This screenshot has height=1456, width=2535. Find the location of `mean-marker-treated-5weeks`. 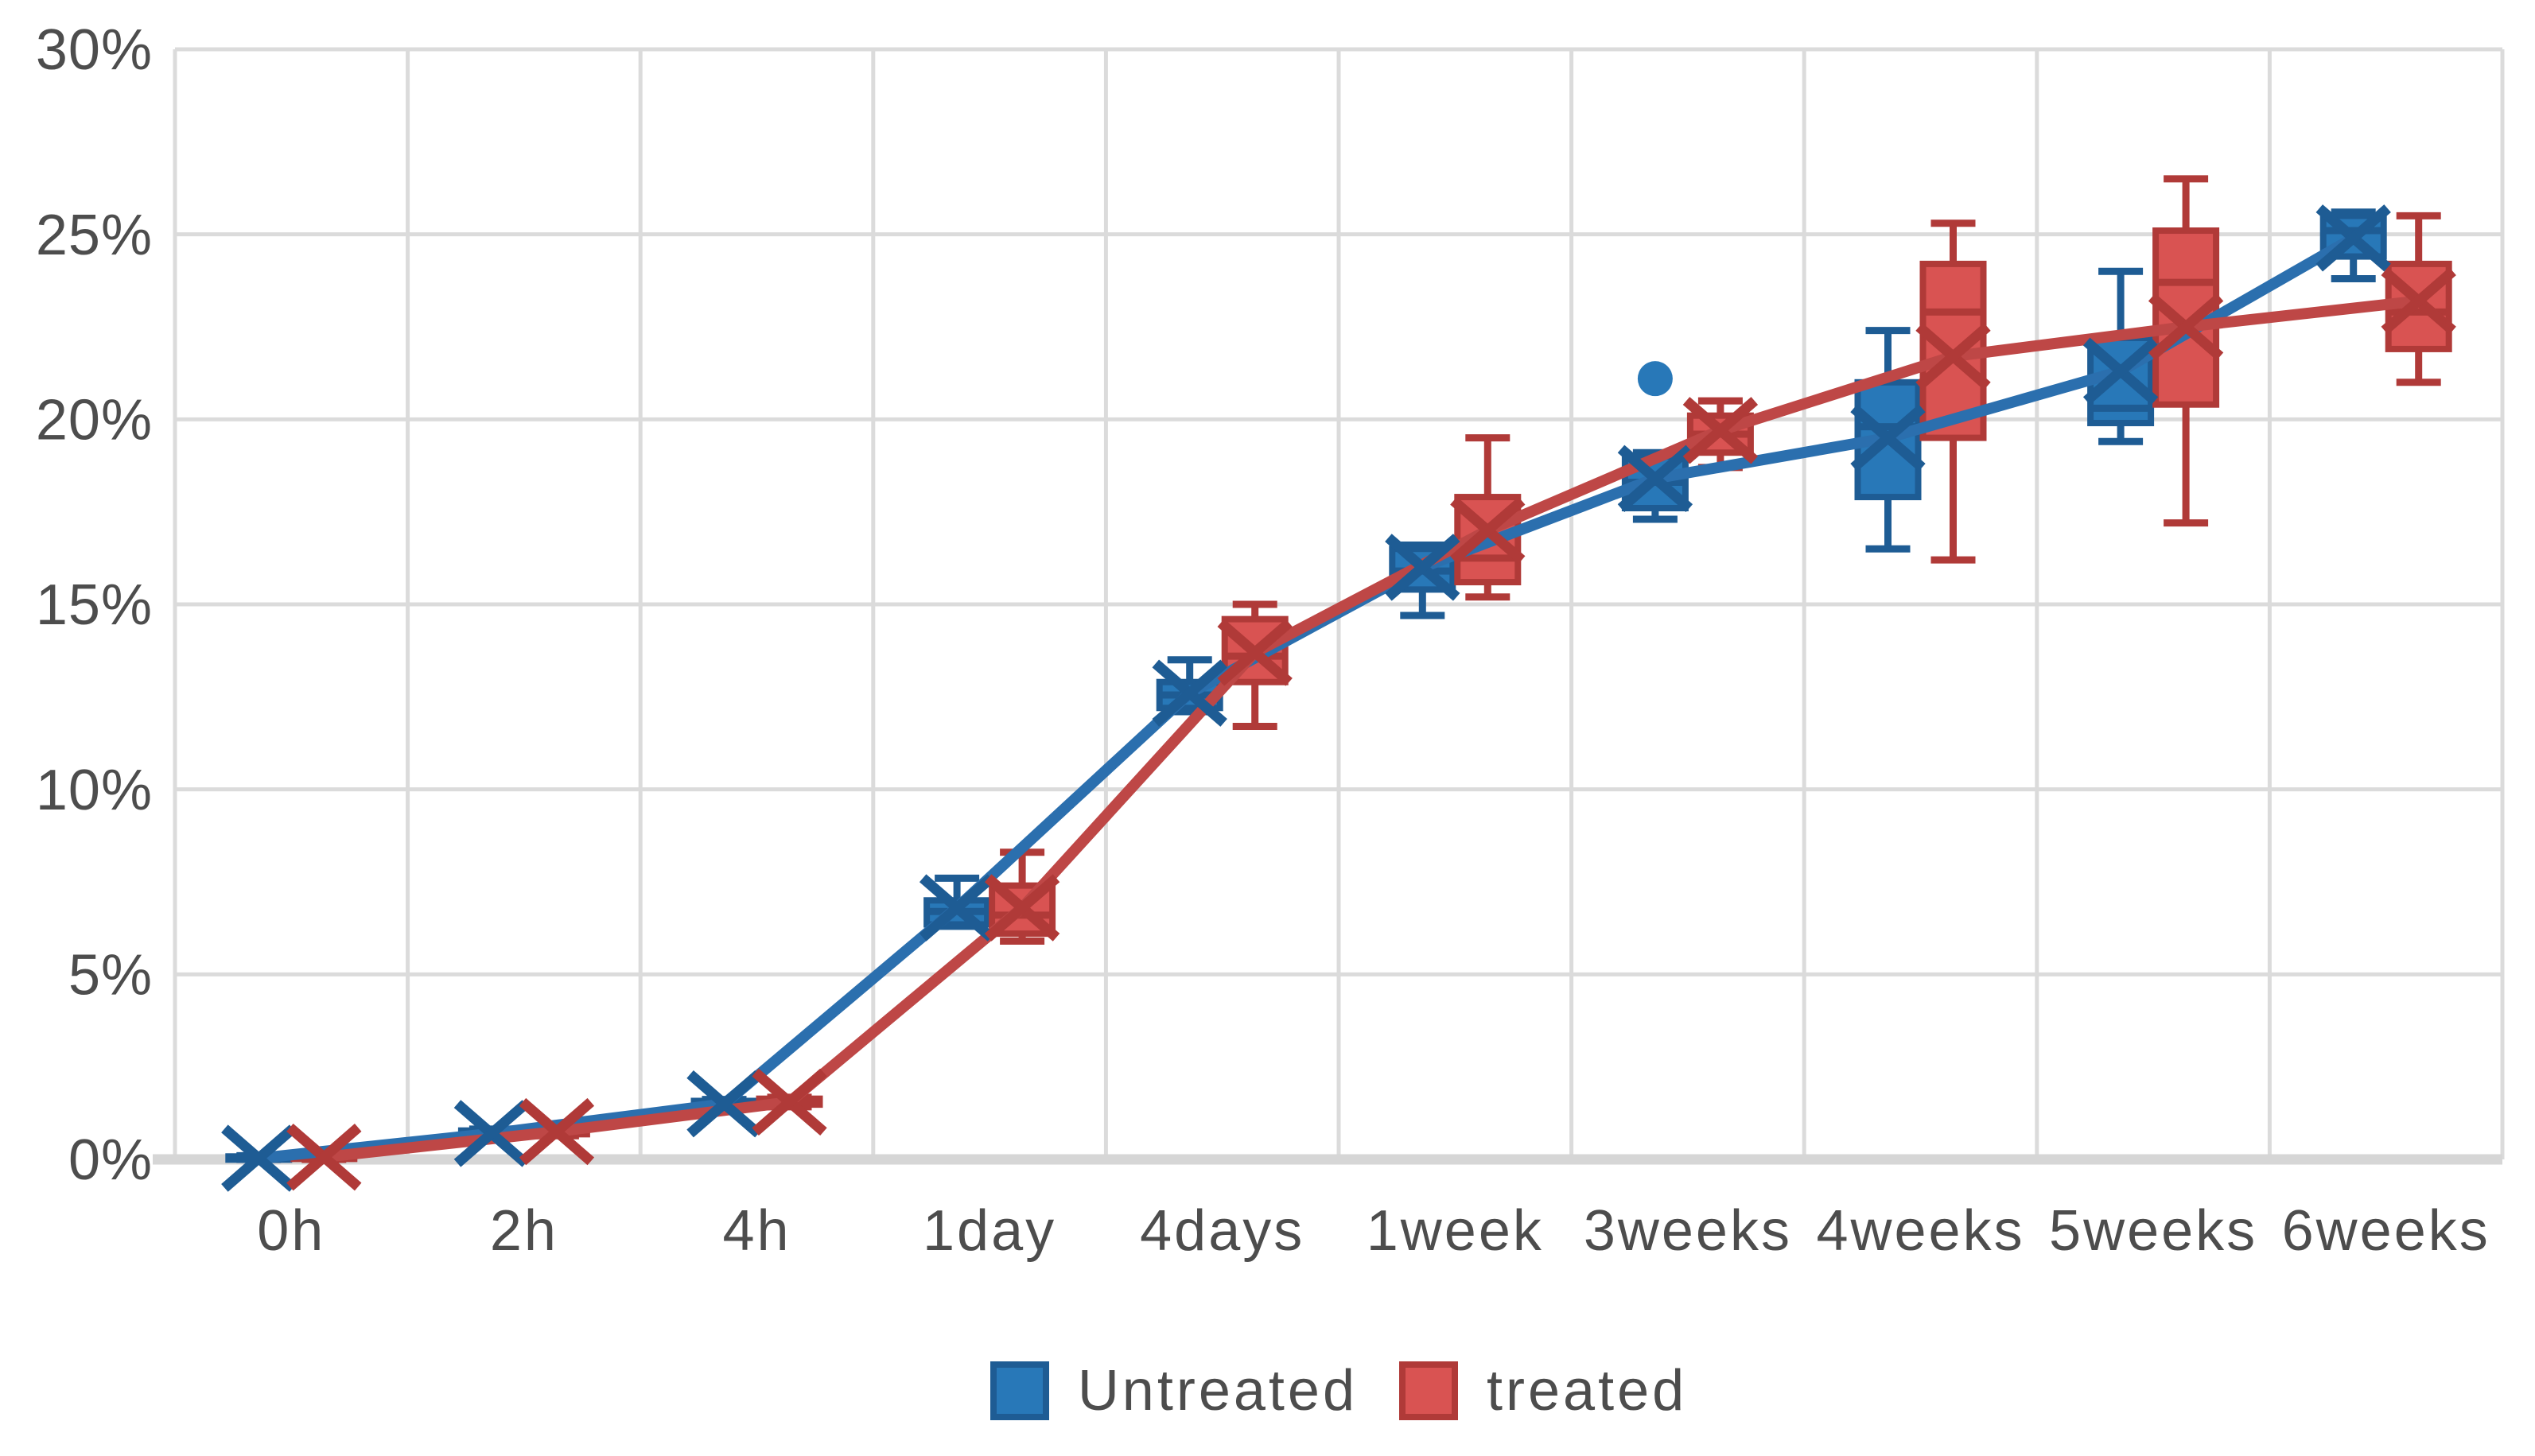

mean-marker-treated-5weeks is located at coordinates (2186, 327).